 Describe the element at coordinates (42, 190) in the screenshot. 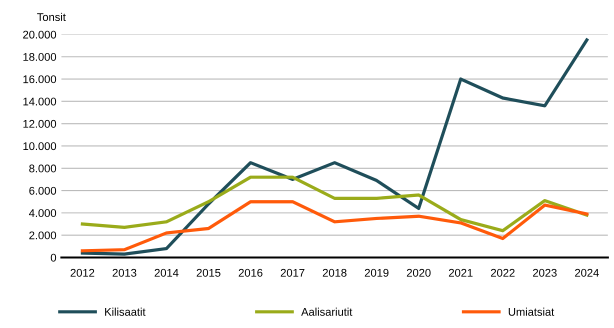

I see `y-tick-label: 6.000` at that location.